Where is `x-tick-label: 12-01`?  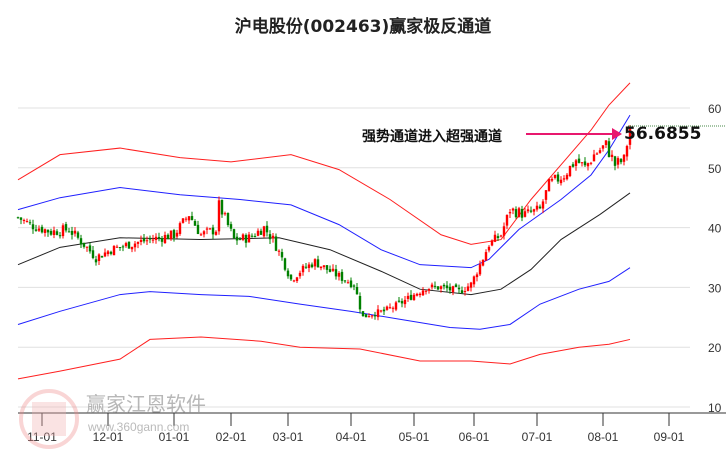 x-tick-label: 12-01 is located at coordinates (108, 437).